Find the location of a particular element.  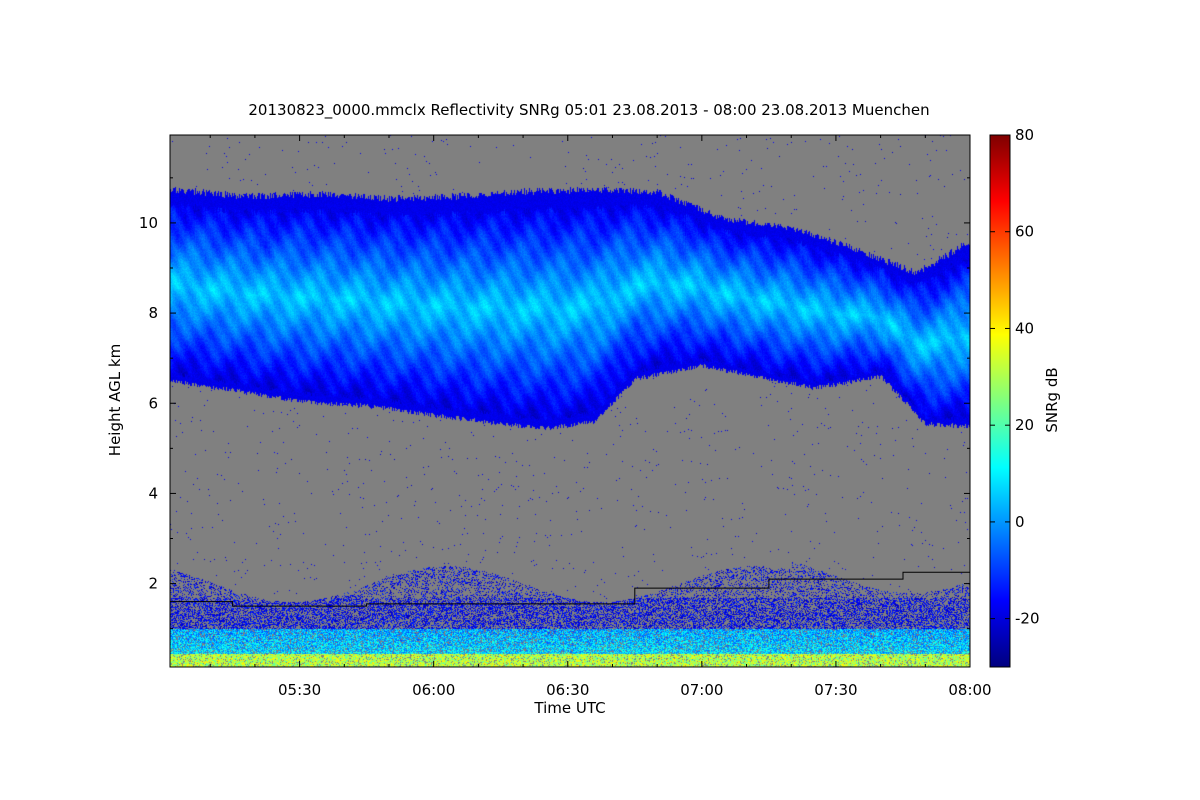

x-tick-label: 07:00 is located at coordinates (701, 690).